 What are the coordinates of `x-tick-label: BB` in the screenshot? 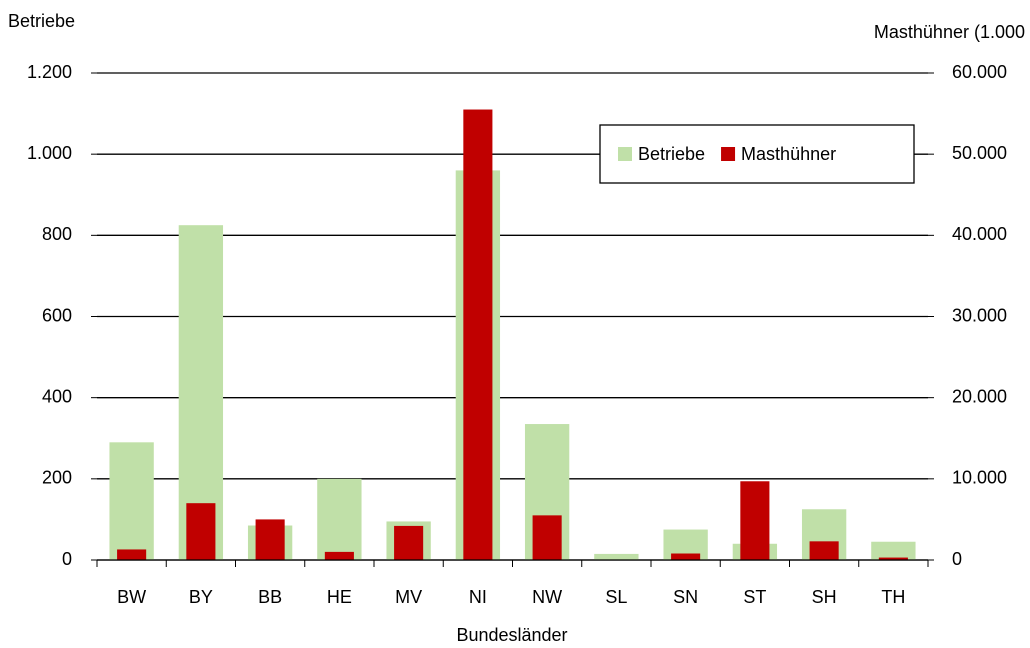 It's located at (270, 597).